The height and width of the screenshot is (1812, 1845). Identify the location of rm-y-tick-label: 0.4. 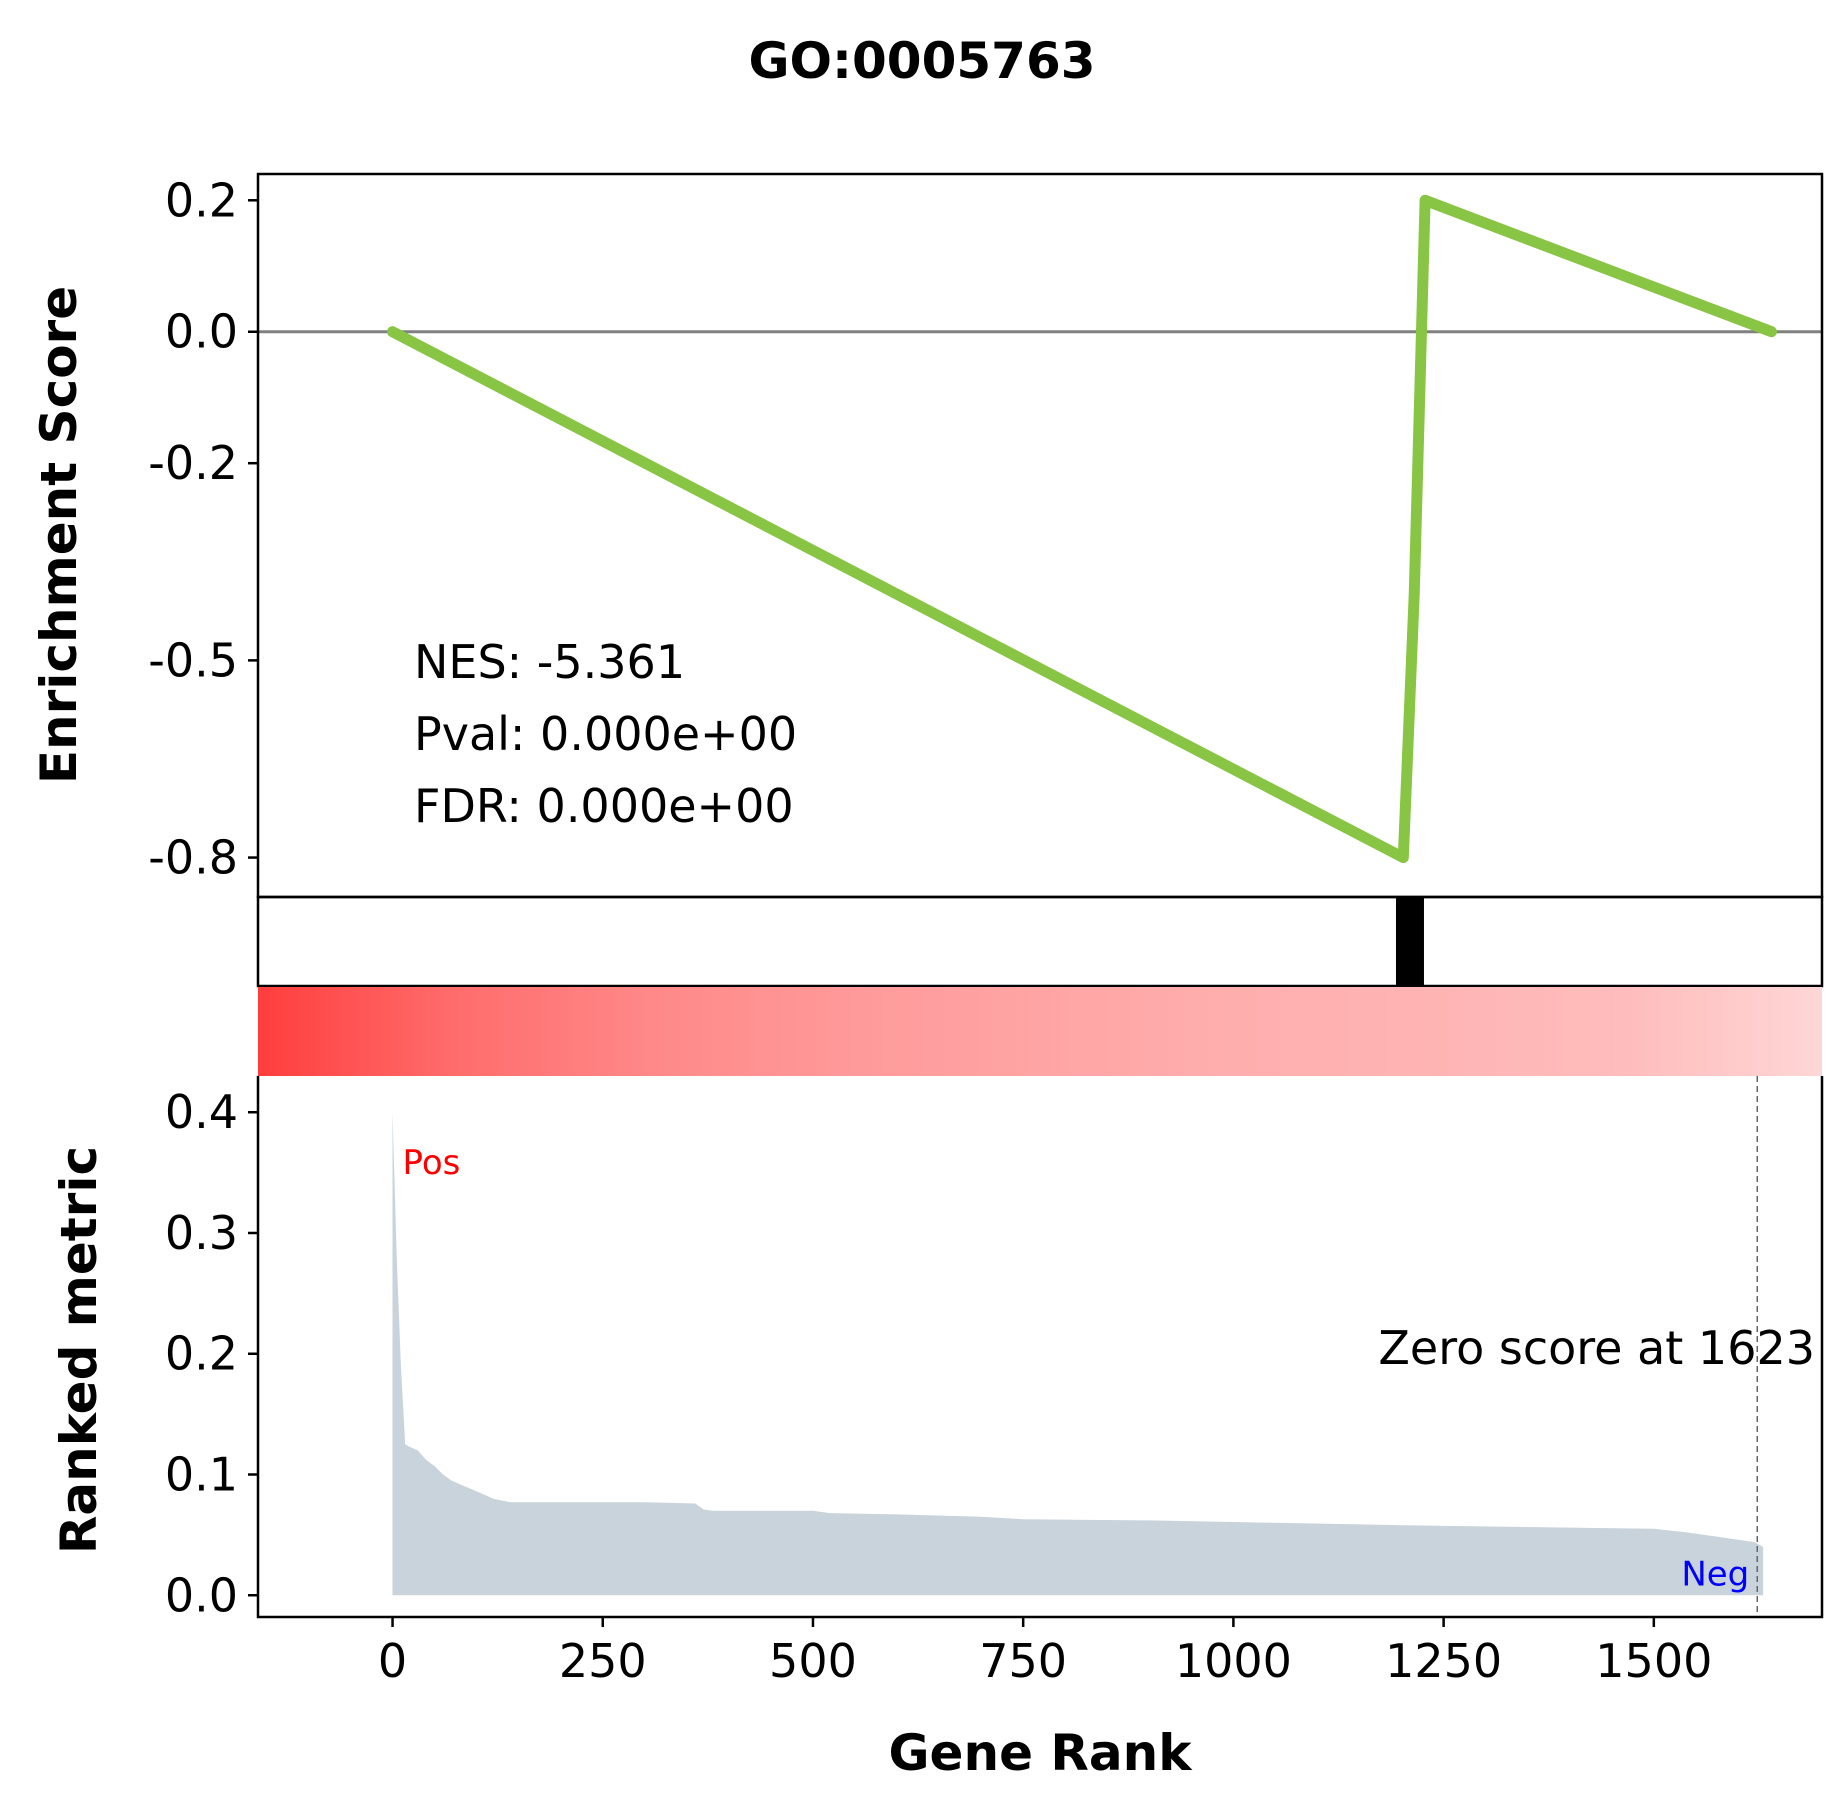
(201, 1112).